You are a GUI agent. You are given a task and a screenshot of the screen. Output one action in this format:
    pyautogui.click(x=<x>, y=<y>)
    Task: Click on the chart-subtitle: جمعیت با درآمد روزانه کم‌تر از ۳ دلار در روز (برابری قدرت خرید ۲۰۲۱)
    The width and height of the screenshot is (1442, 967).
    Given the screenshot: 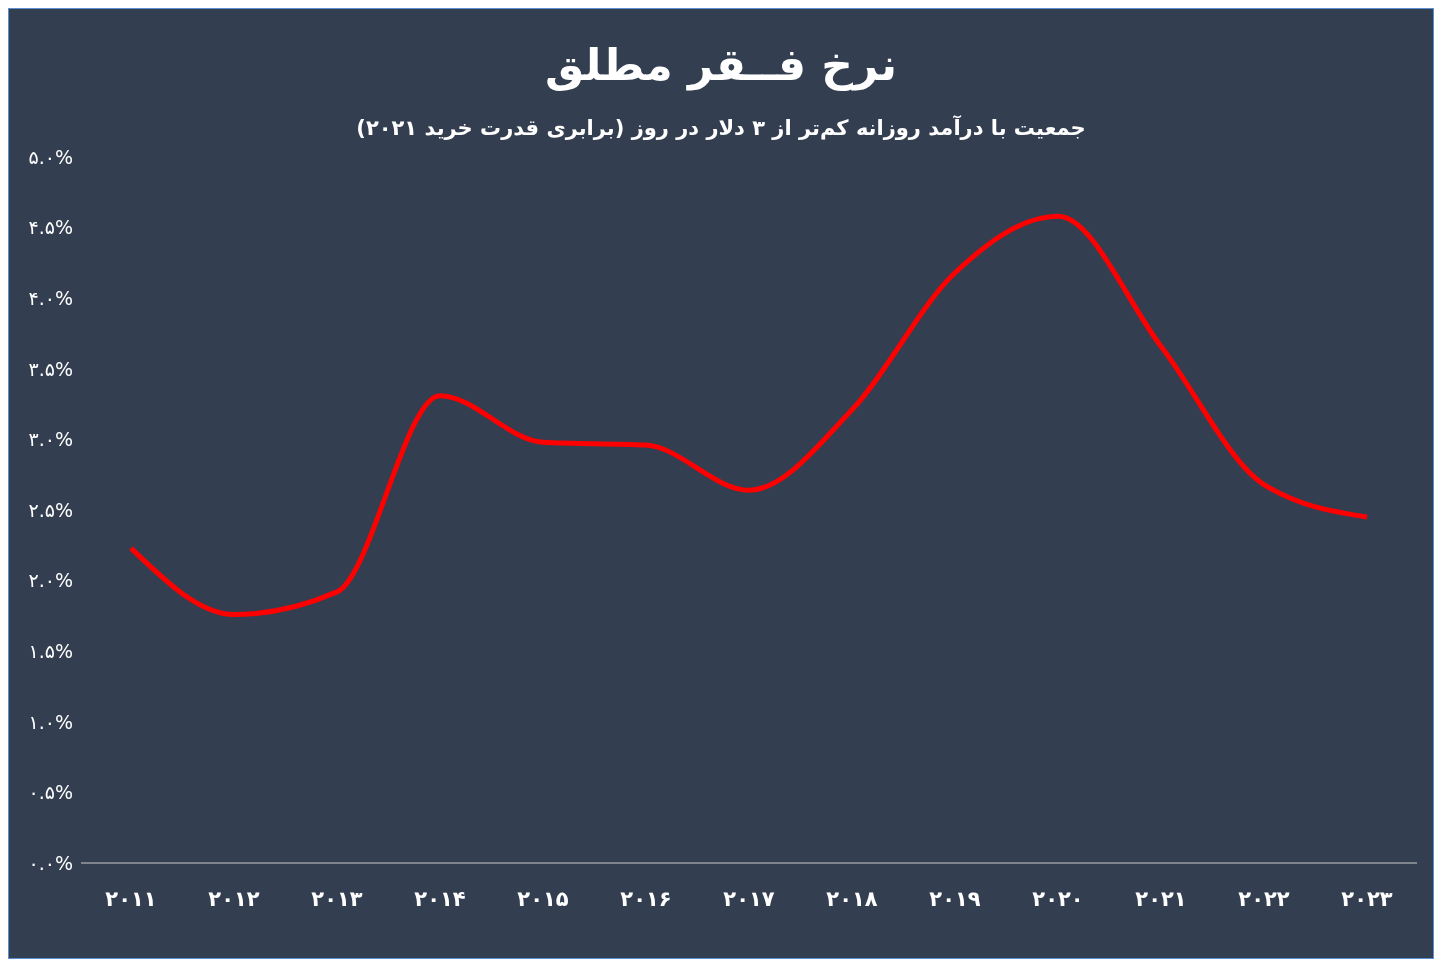 What is the action you would take?
    pyautogui.click(x=721, y=128)
    